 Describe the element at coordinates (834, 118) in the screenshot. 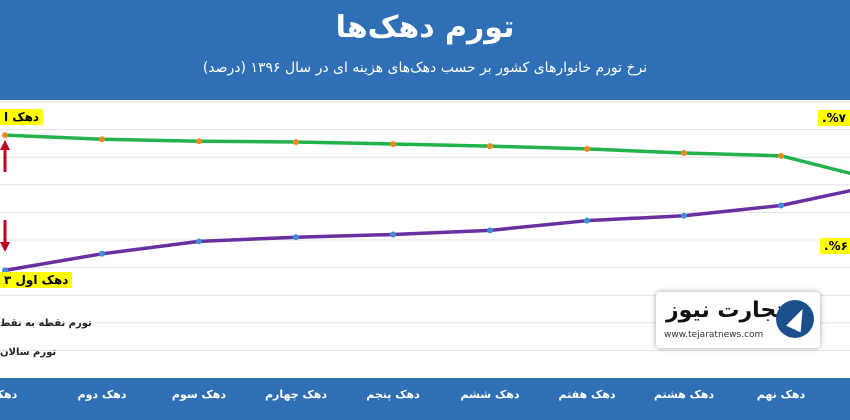

I see `callout-top-right: %۷.` at that location.